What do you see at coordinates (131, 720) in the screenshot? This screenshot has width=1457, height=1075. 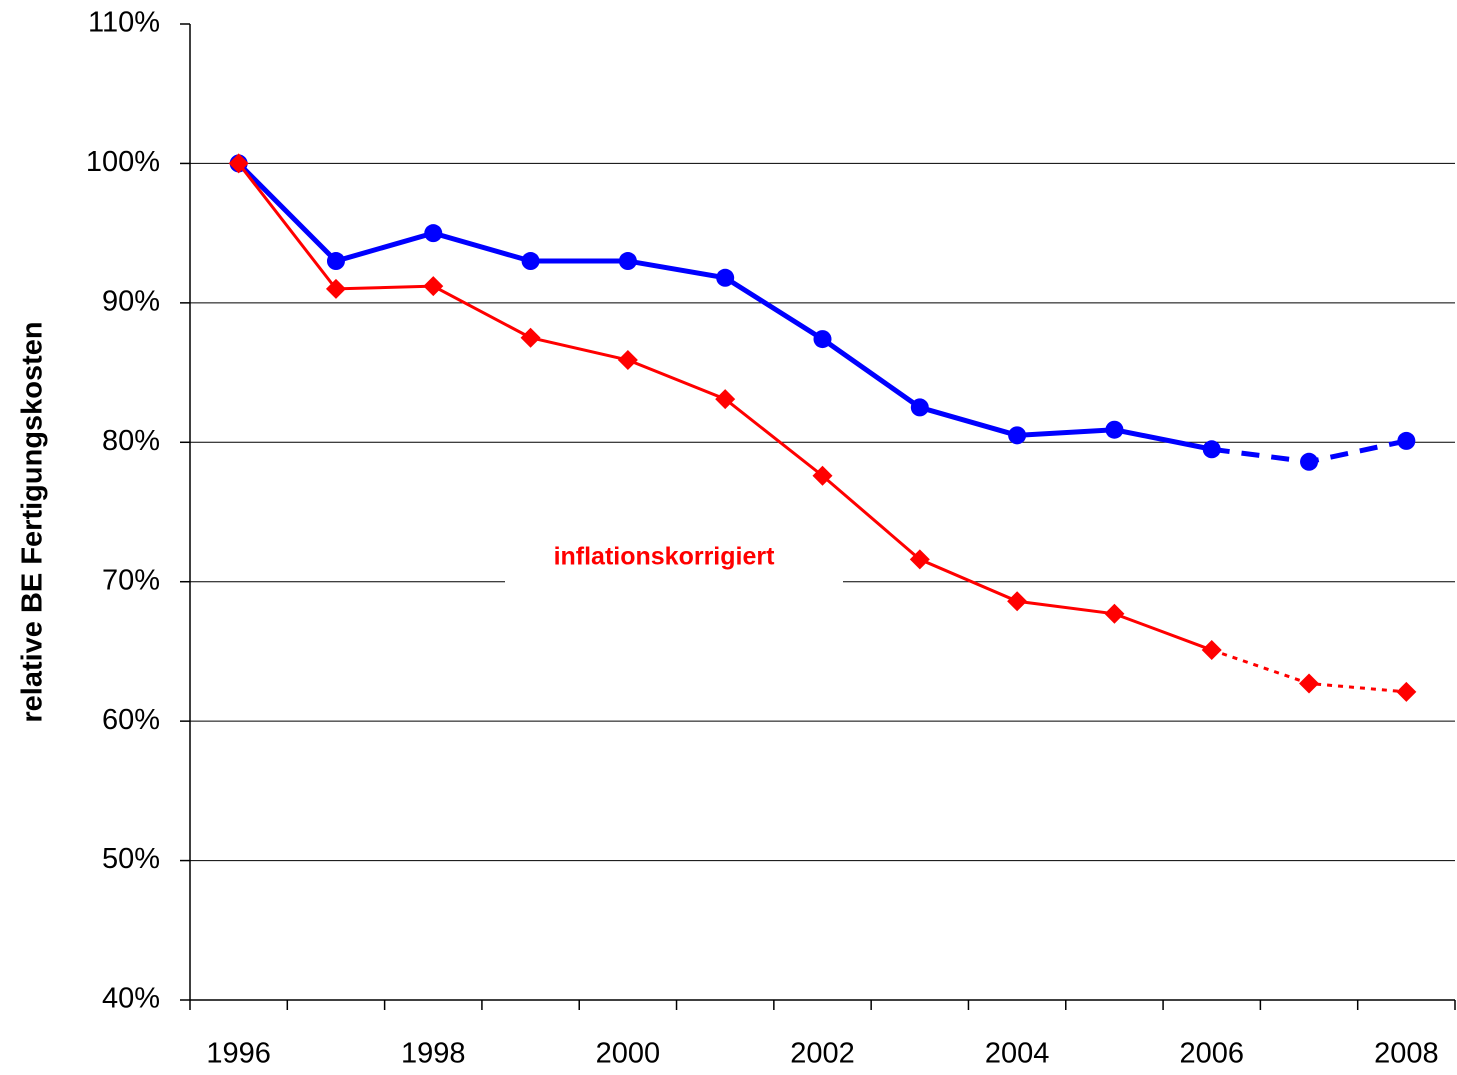 I see `y-tick-label: 60%` at bounding box center [131, 720].